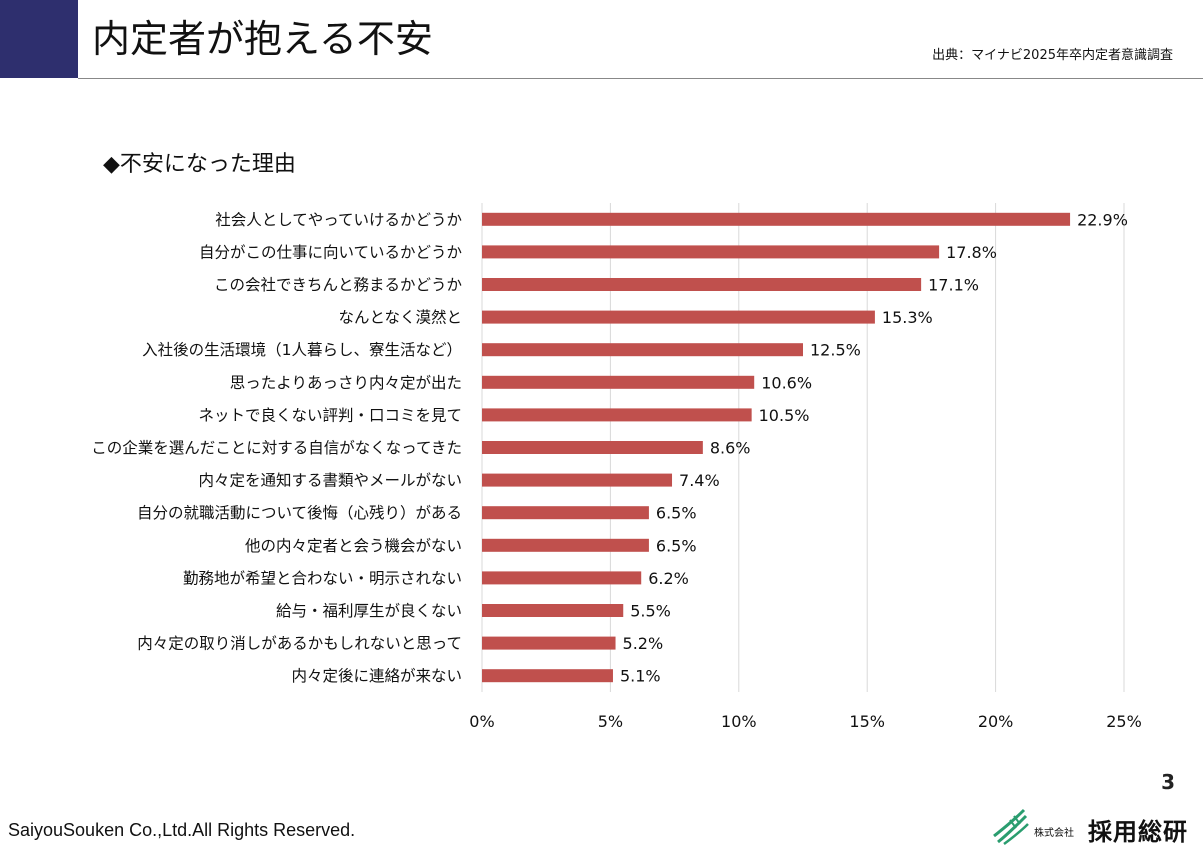 This screenshot has height=848, width=1203. I want to click on page-number: 3, so click(1168, 782).